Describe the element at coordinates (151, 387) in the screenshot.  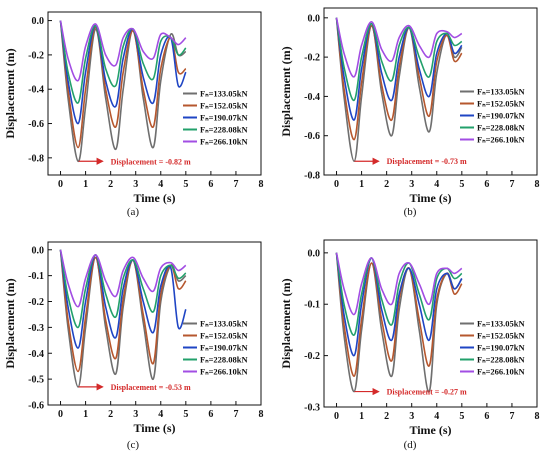
I see `annotation-text: Displacement = -0.53 m` at that location.